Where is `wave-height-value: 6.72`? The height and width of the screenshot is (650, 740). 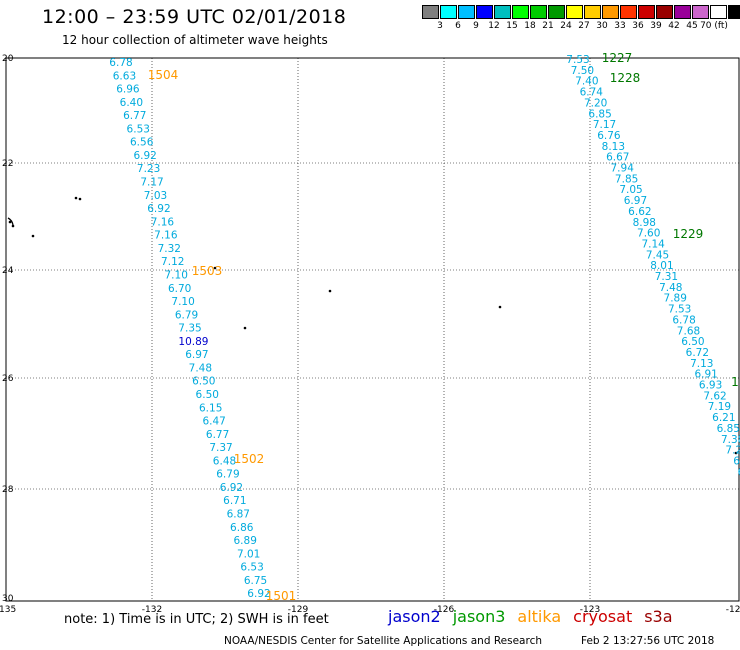 wave-height-value: 6.72 is located at coordinates (697, 353).